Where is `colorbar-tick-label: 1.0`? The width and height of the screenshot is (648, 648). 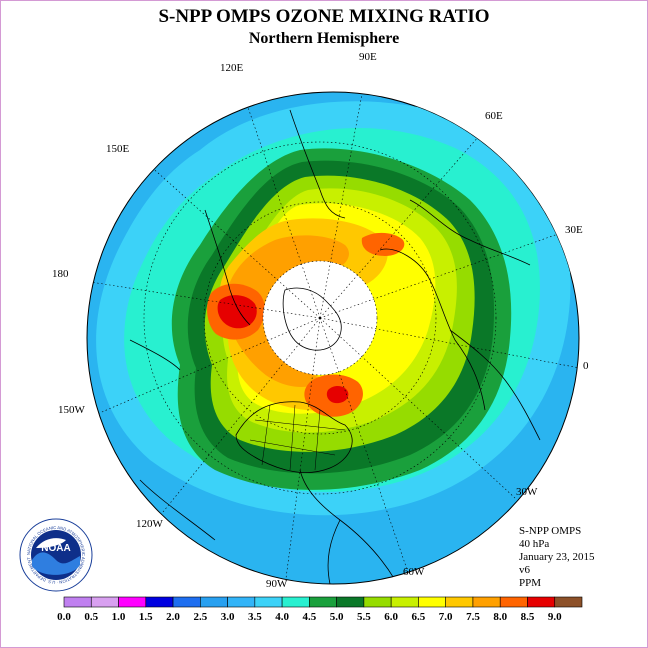 colorbar-tick-label: 1.0 is located at coordinates (119, 617).